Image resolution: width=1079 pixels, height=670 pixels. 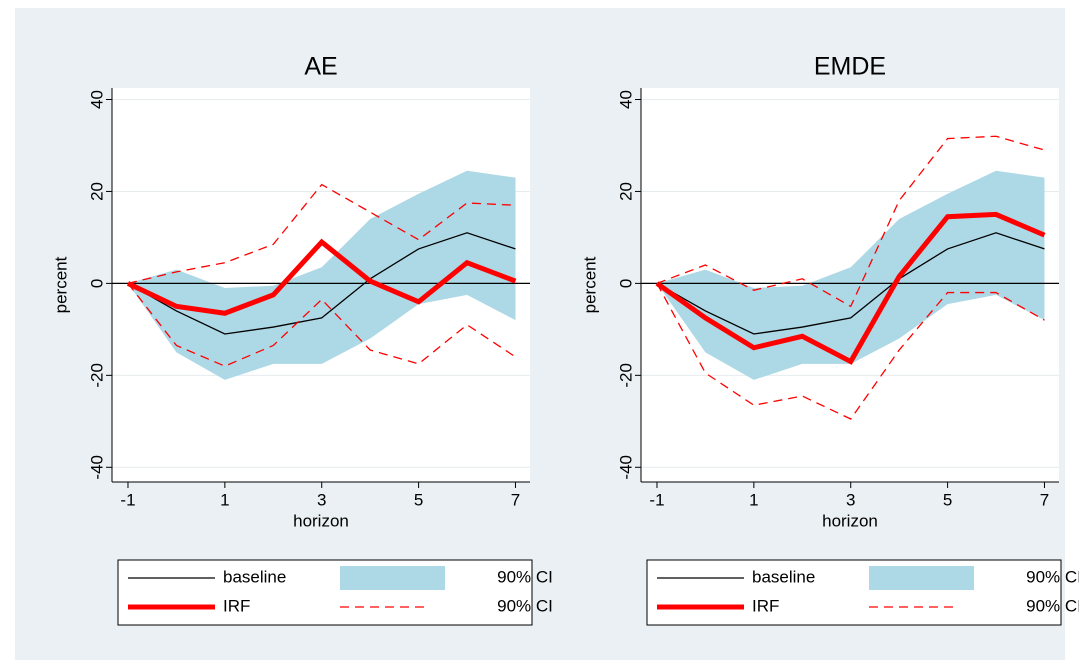 What do you see at coordinates (850, 67) in the screenshot?
I see `chart-title: EMDE` at bounding box center [850, 67].